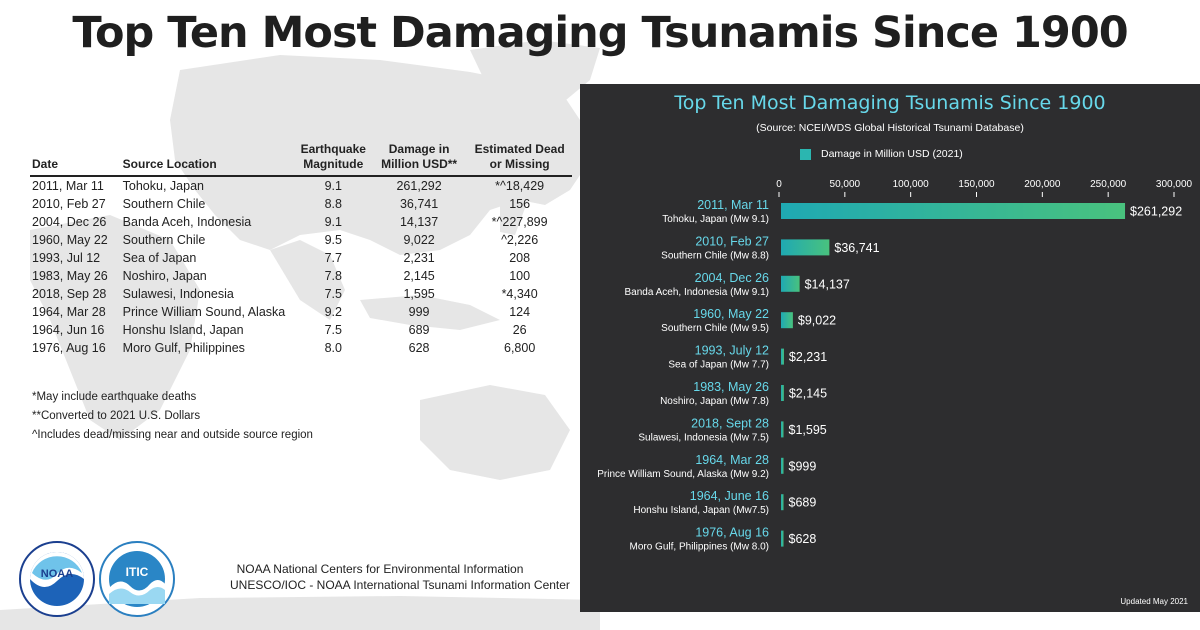 This screenshot has height=630, width=1200. Describe the element at coordinates (729, 496) in the screenshot. I see `category-date-label: 1964, June 16` at that location.